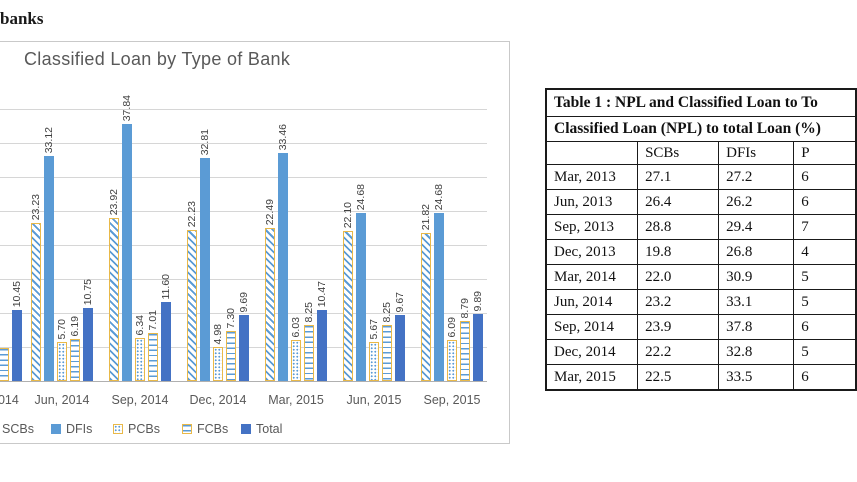  I want to click on legend-label-dfis: DFIs, so click(79, 429).